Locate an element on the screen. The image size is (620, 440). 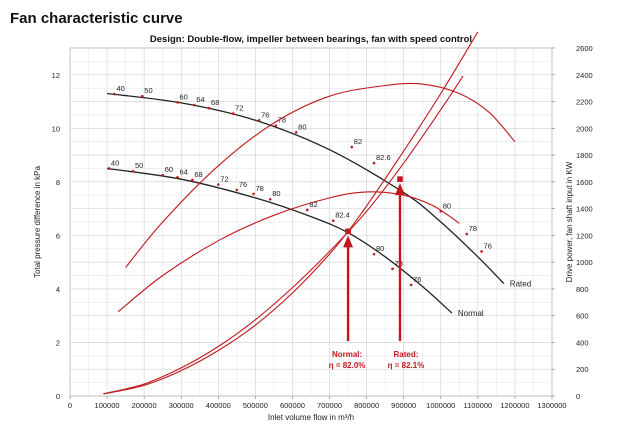
y2-tick-label: 2200 is located at coordinates (584, 102).